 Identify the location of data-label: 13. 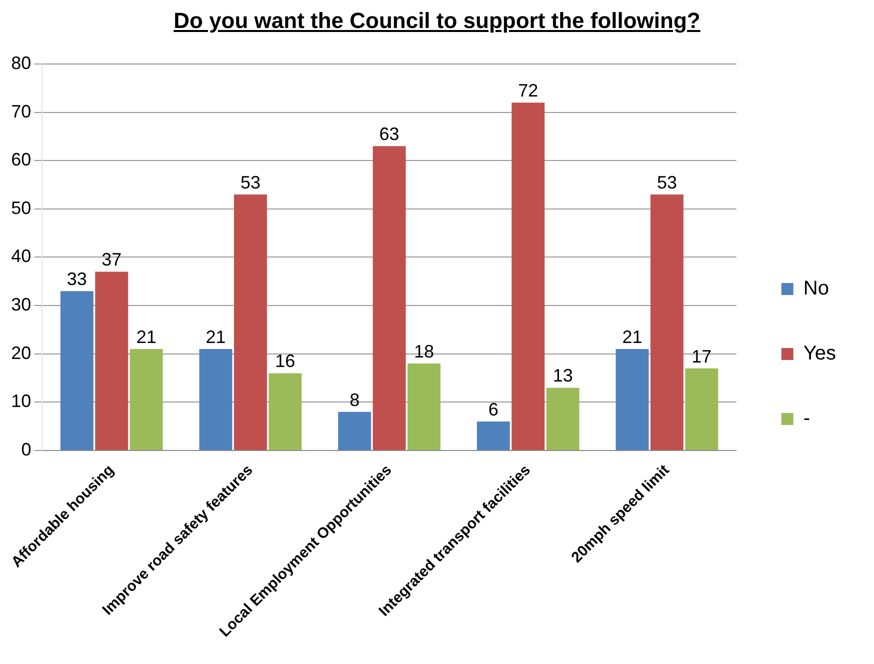
(562, 376).